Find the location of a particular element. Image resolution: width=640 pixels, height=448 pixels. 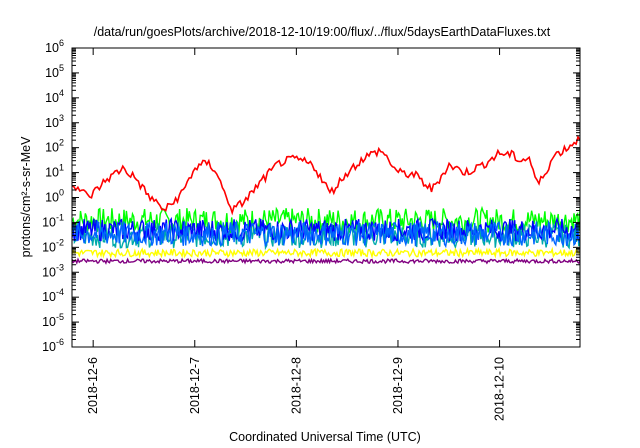

y-tick-label: 10⁰ is located at coordinates (54, 196).